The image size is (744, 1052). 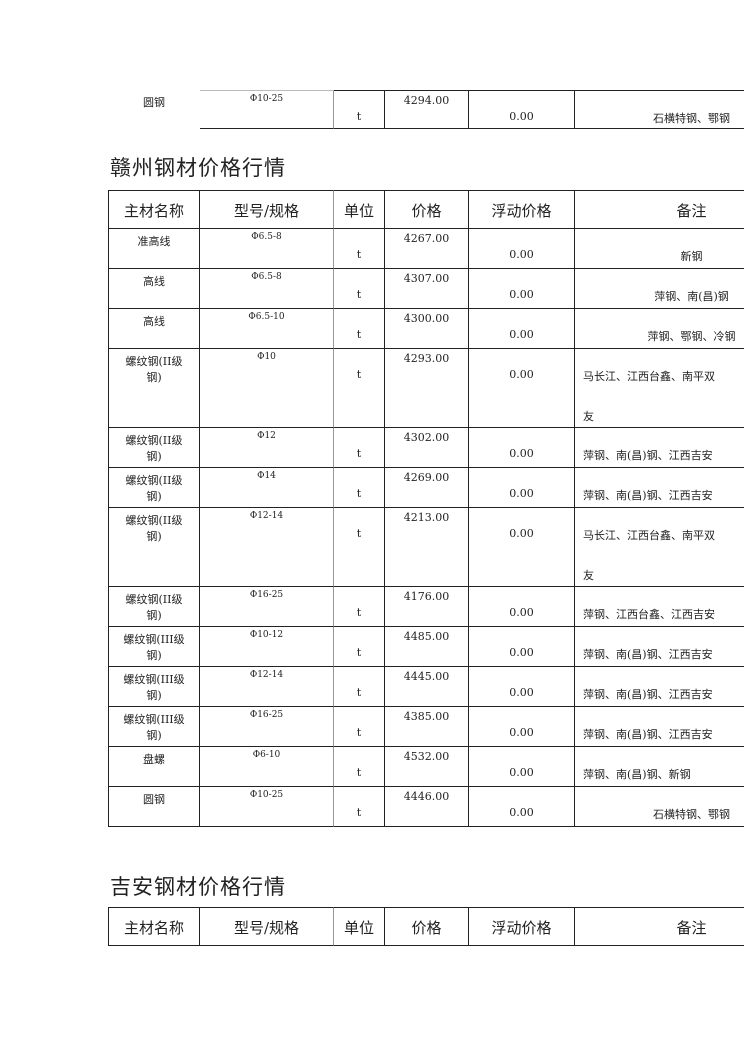 I want to click on table-cell: 4446.00, so click(x=427, y=807).